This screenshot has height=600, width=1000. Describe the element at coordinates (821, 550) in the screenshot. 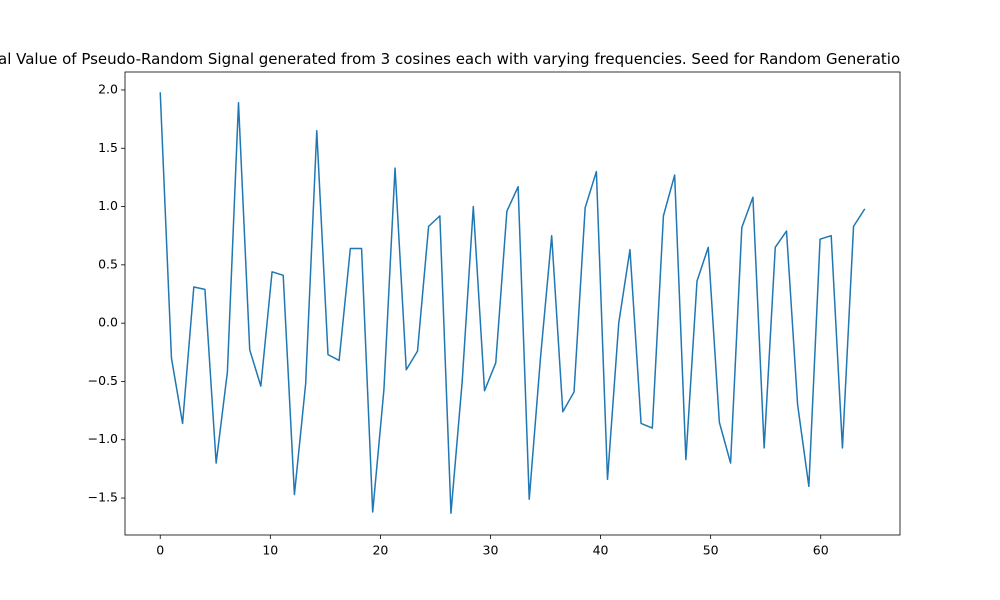

I see `x-tick-label: 60` at that location.